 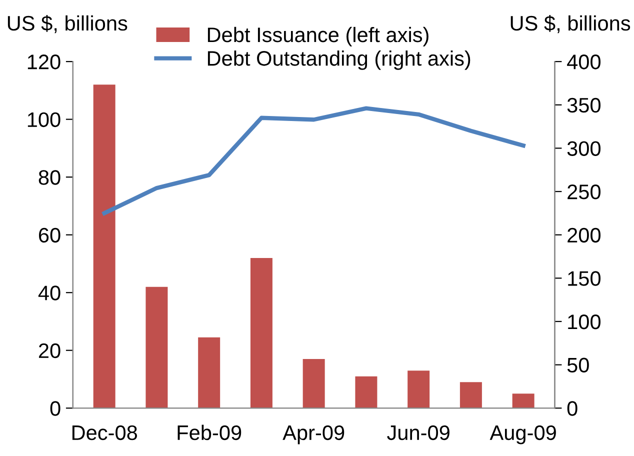 What do you see at coordinates (584, 192) in the screenshot?
I see `y2-tick-label: 250` at bounding box center [584, 192].